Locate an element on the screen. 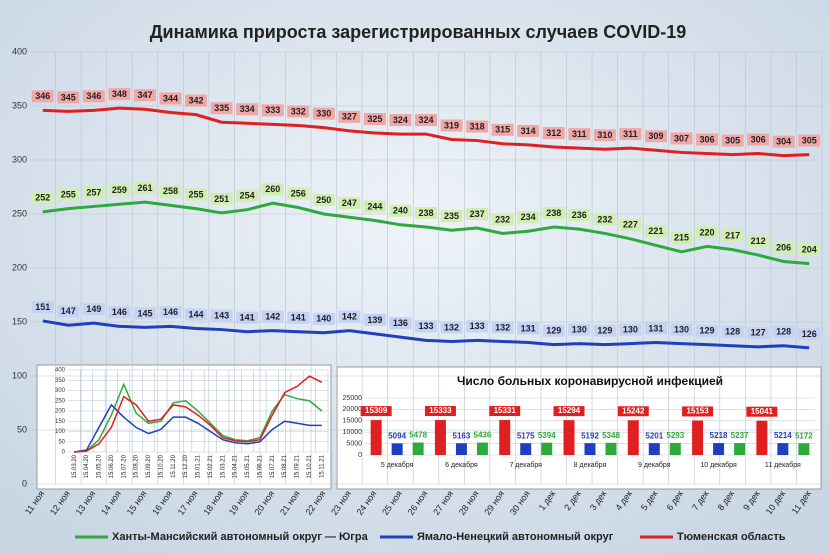 The height and width of the screenshot is (553, 830). data-label: 305 is located at coordinates (732, 140).